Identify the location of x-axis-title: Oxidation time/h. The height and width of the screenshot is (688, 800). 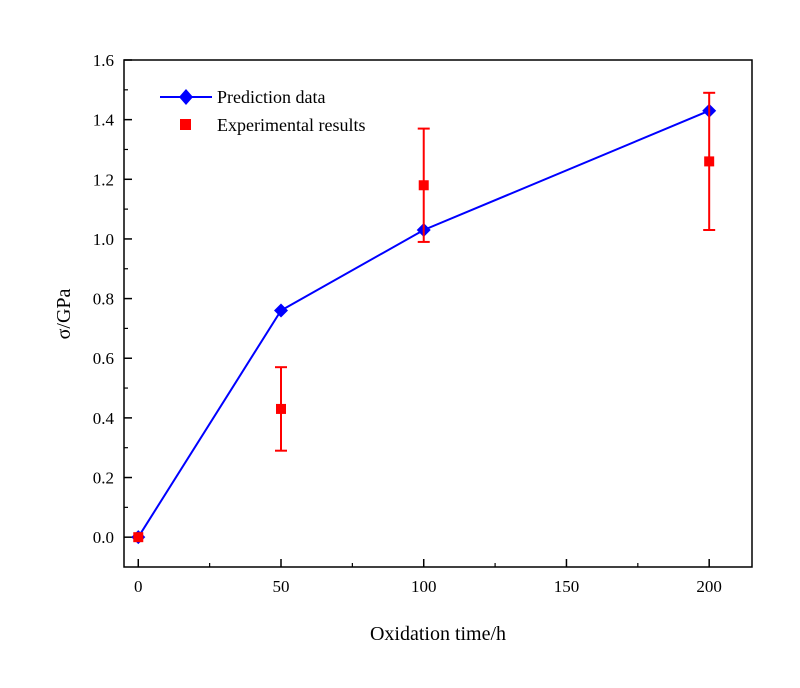
(438, 634).